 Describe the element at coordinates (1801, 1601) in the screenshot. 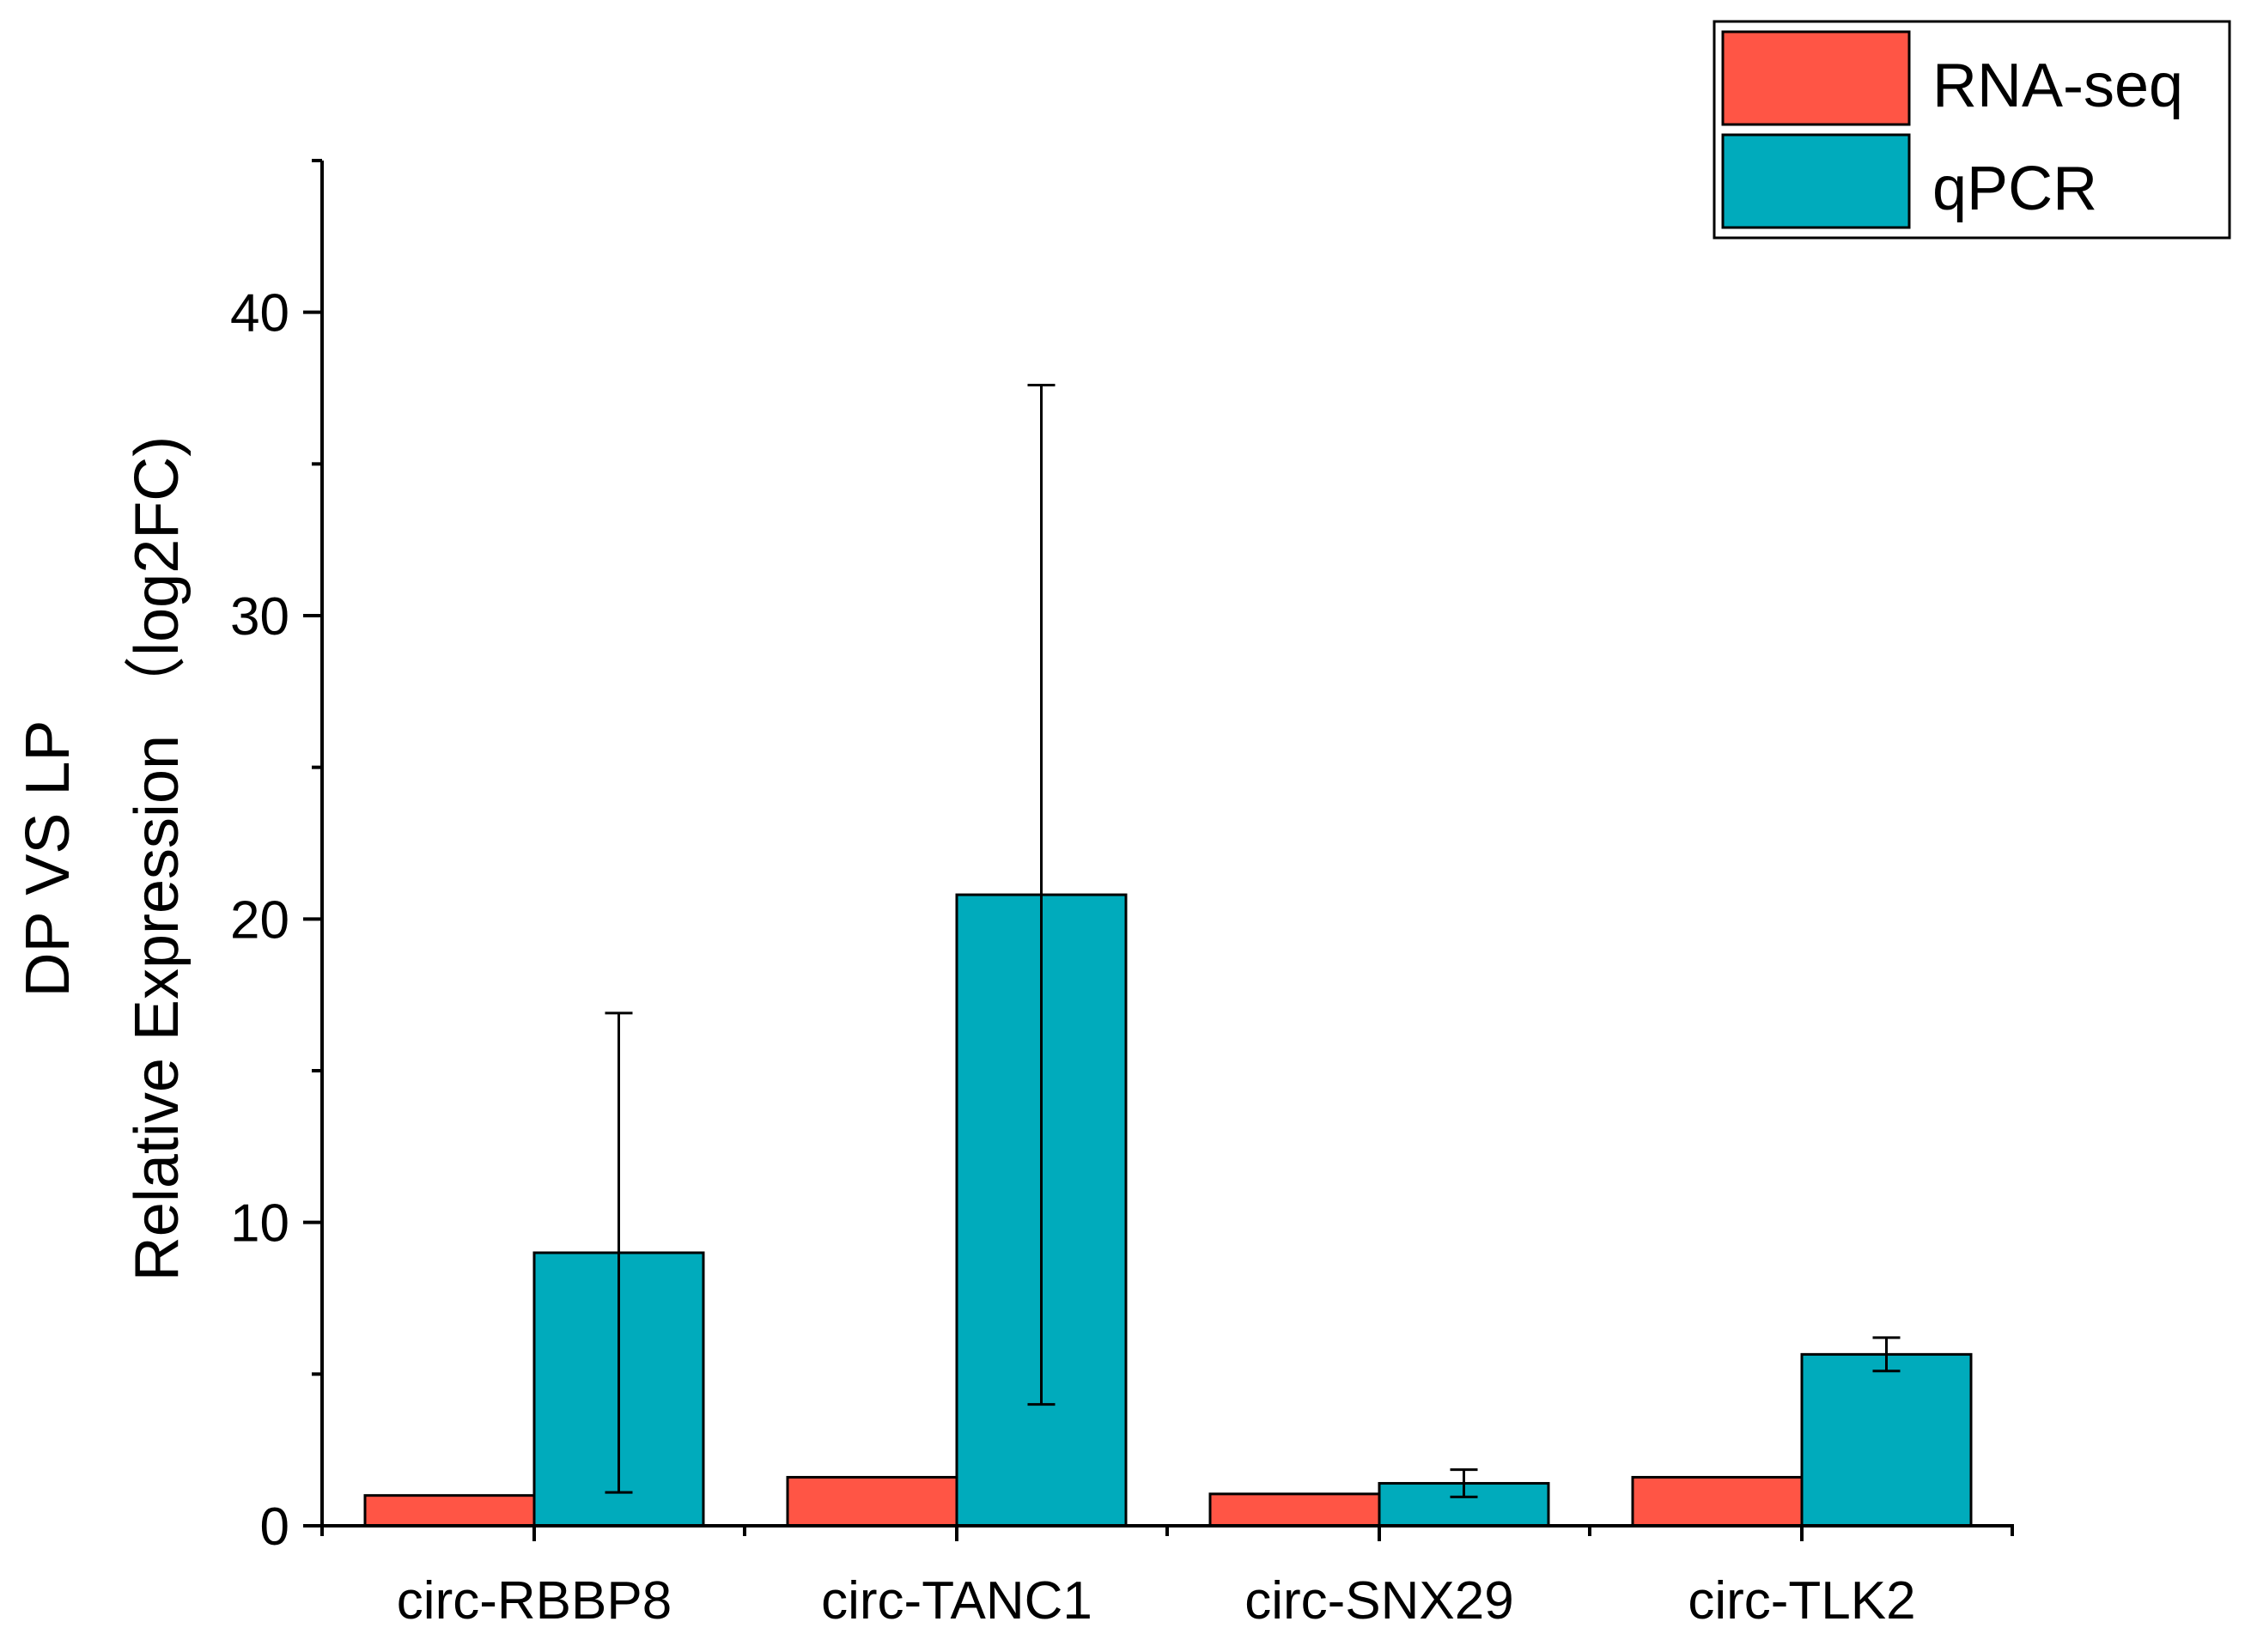

I see `x-tick-label-circ-tlk2: circ-TLK2` at that location.